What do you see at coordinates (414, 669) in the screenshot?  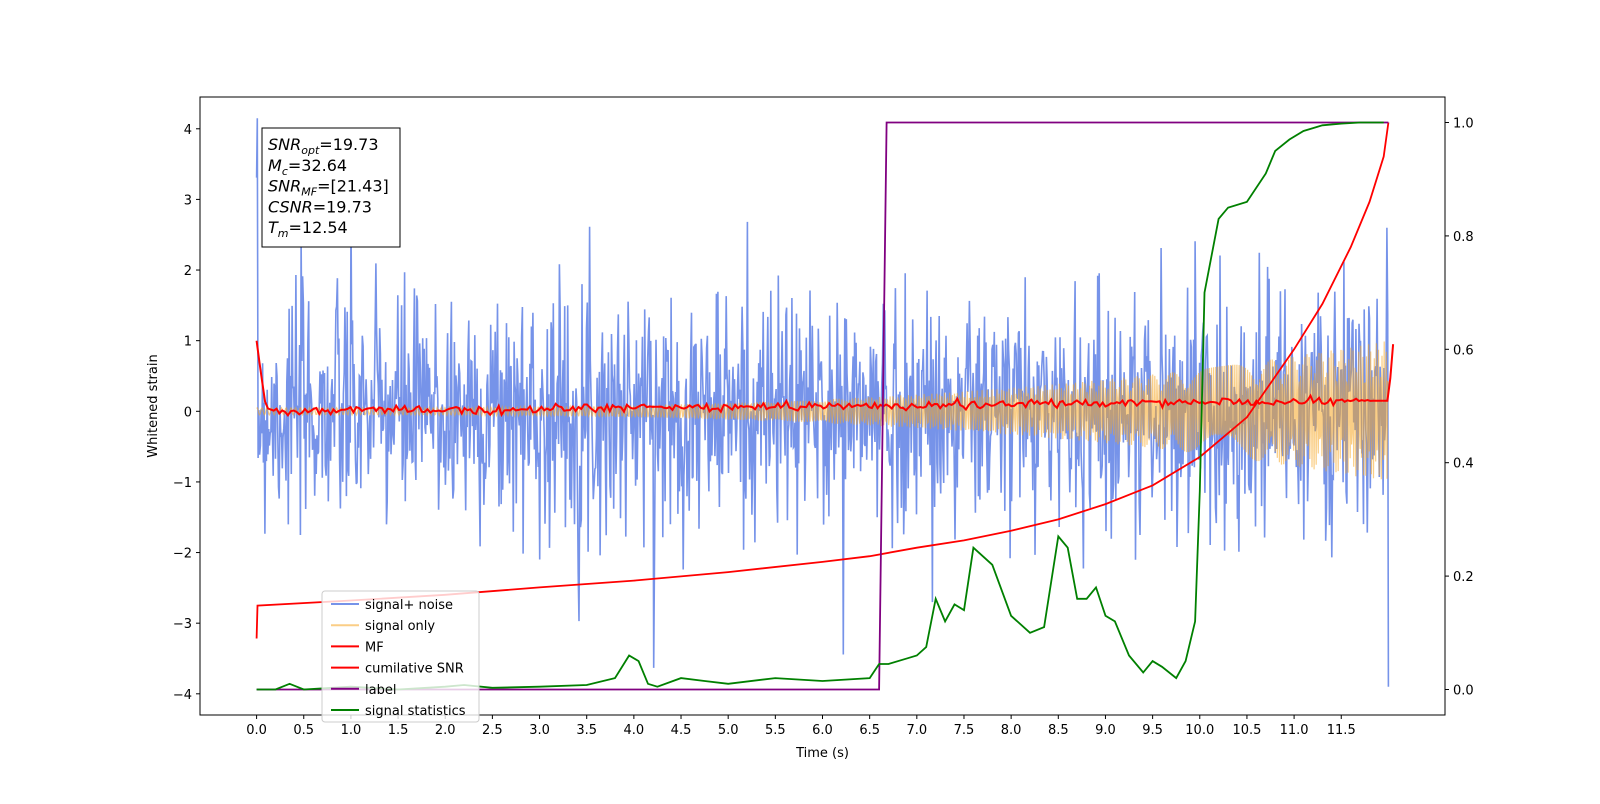 I see `legend-label-cumilative-snr: cumilative SNR` at bounding box center [414, 669].